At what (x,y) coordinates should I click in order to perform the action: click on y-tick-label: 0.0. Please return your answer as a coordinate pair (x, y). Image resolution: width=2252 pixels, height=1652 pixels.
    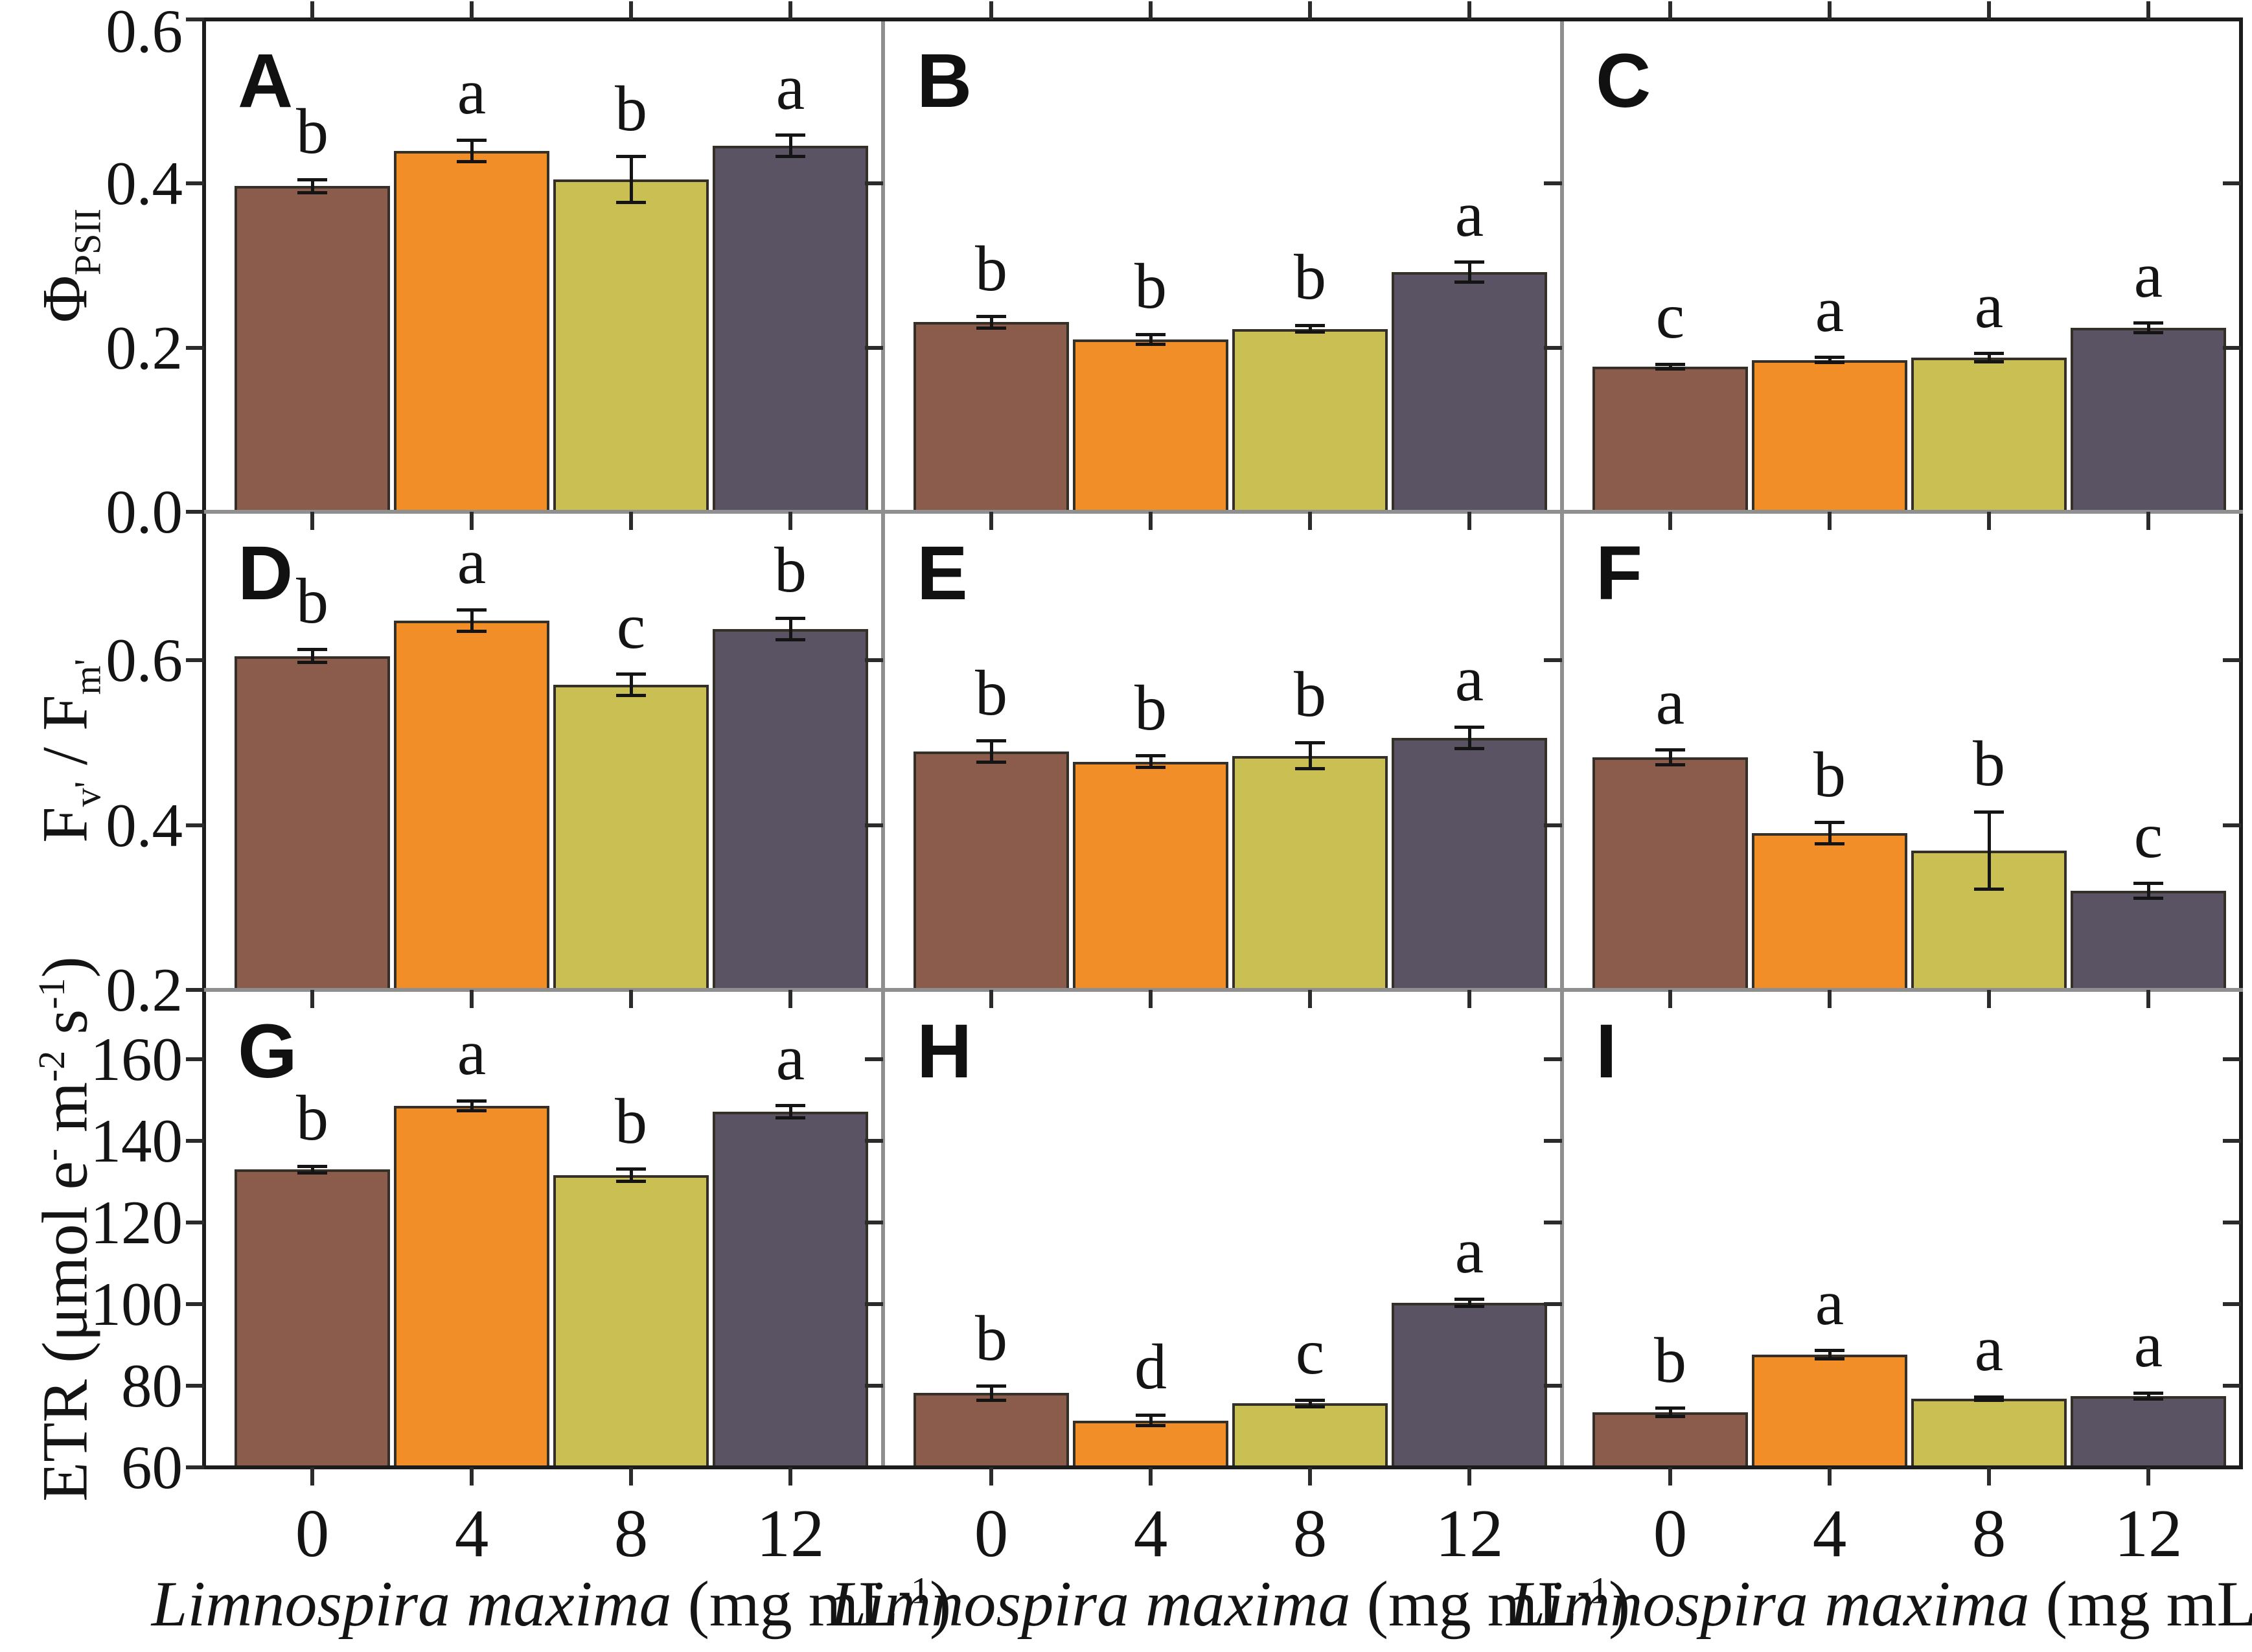
    Looking at the image, I should click on (144, 511).